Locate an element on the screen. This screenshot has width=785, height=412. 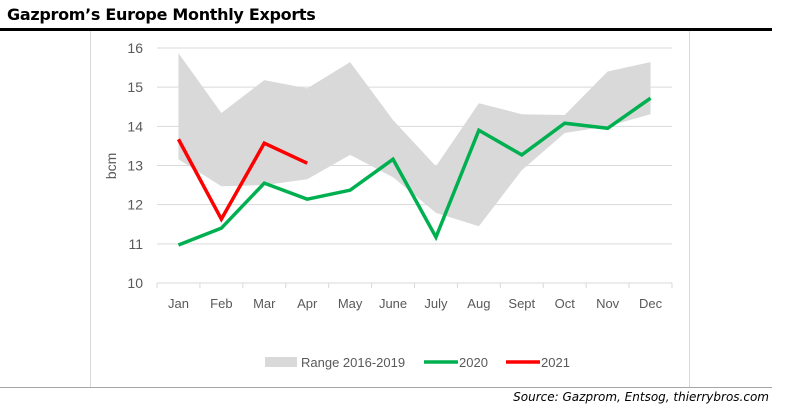
footer-rule is located at coordinates (386, 387).